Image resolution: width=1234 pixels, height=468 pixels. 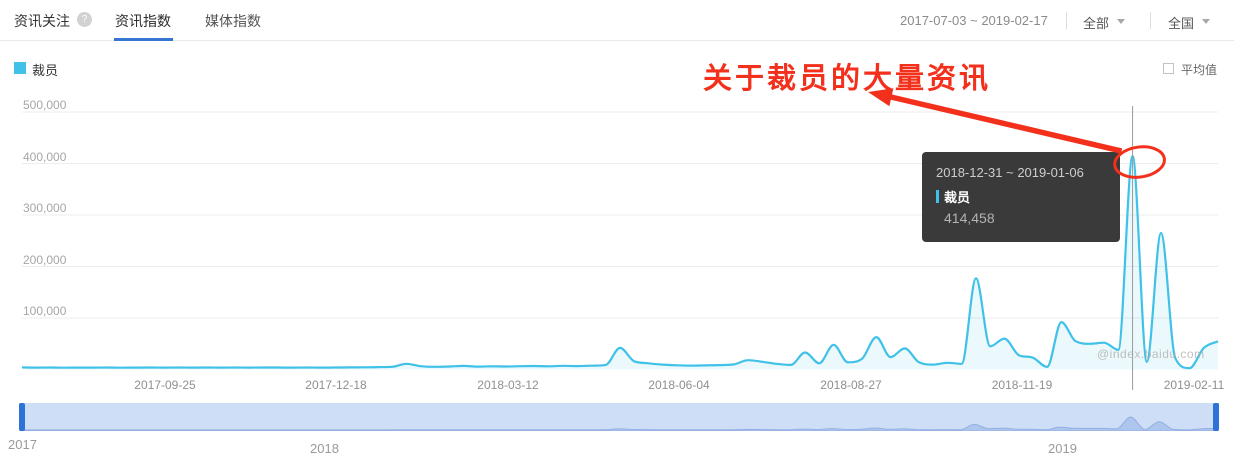 What do you see at coordinates (165, 385) in the screenshot?
I see `x-tick-label: 2017-09-25` at bounding box center [165, 385].